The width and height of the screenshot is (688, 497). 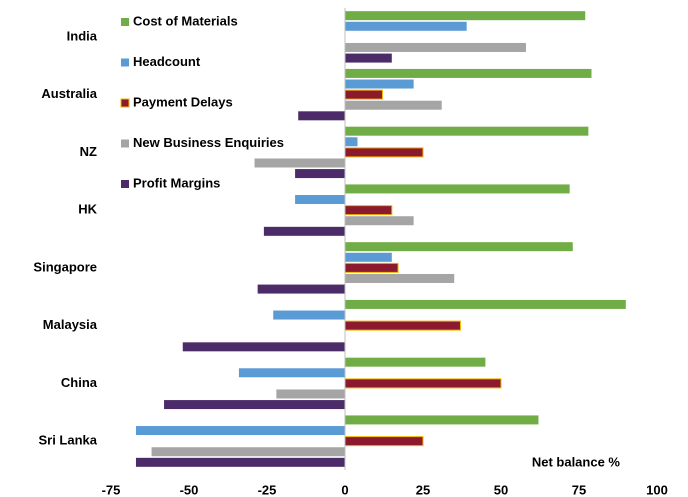 I want to click on legend-label: Profit Margins, so click(x=176, y=182).